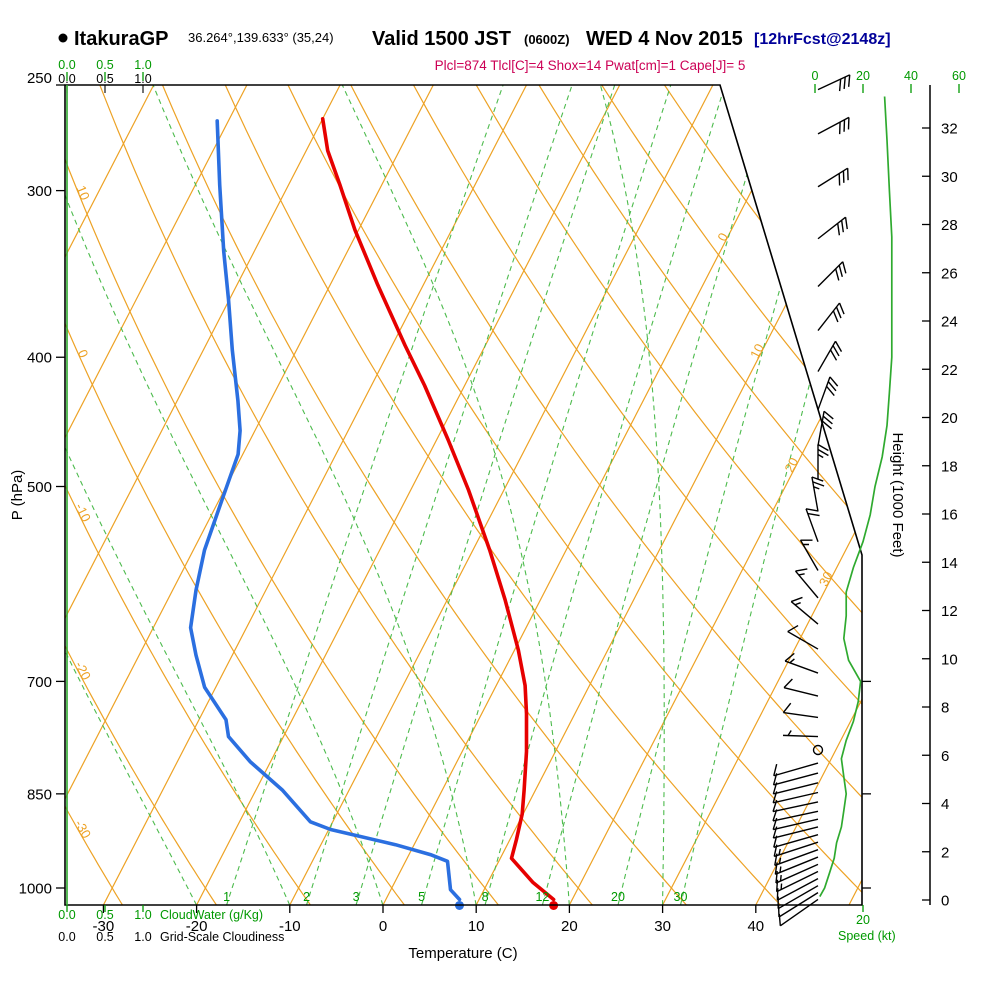  What do you see at coordinates (945, 756) in the screenshot?
I see `height-tick-label: 6` at bounding box center [945, 756].